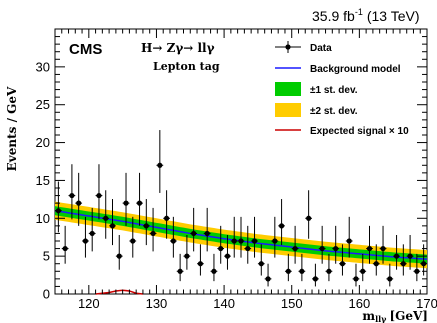 The height and width of the screenshot is (323, 437). Describe the element at coordinates (288, 47) in the screenshot. I see `legend-marker-data` at that location.